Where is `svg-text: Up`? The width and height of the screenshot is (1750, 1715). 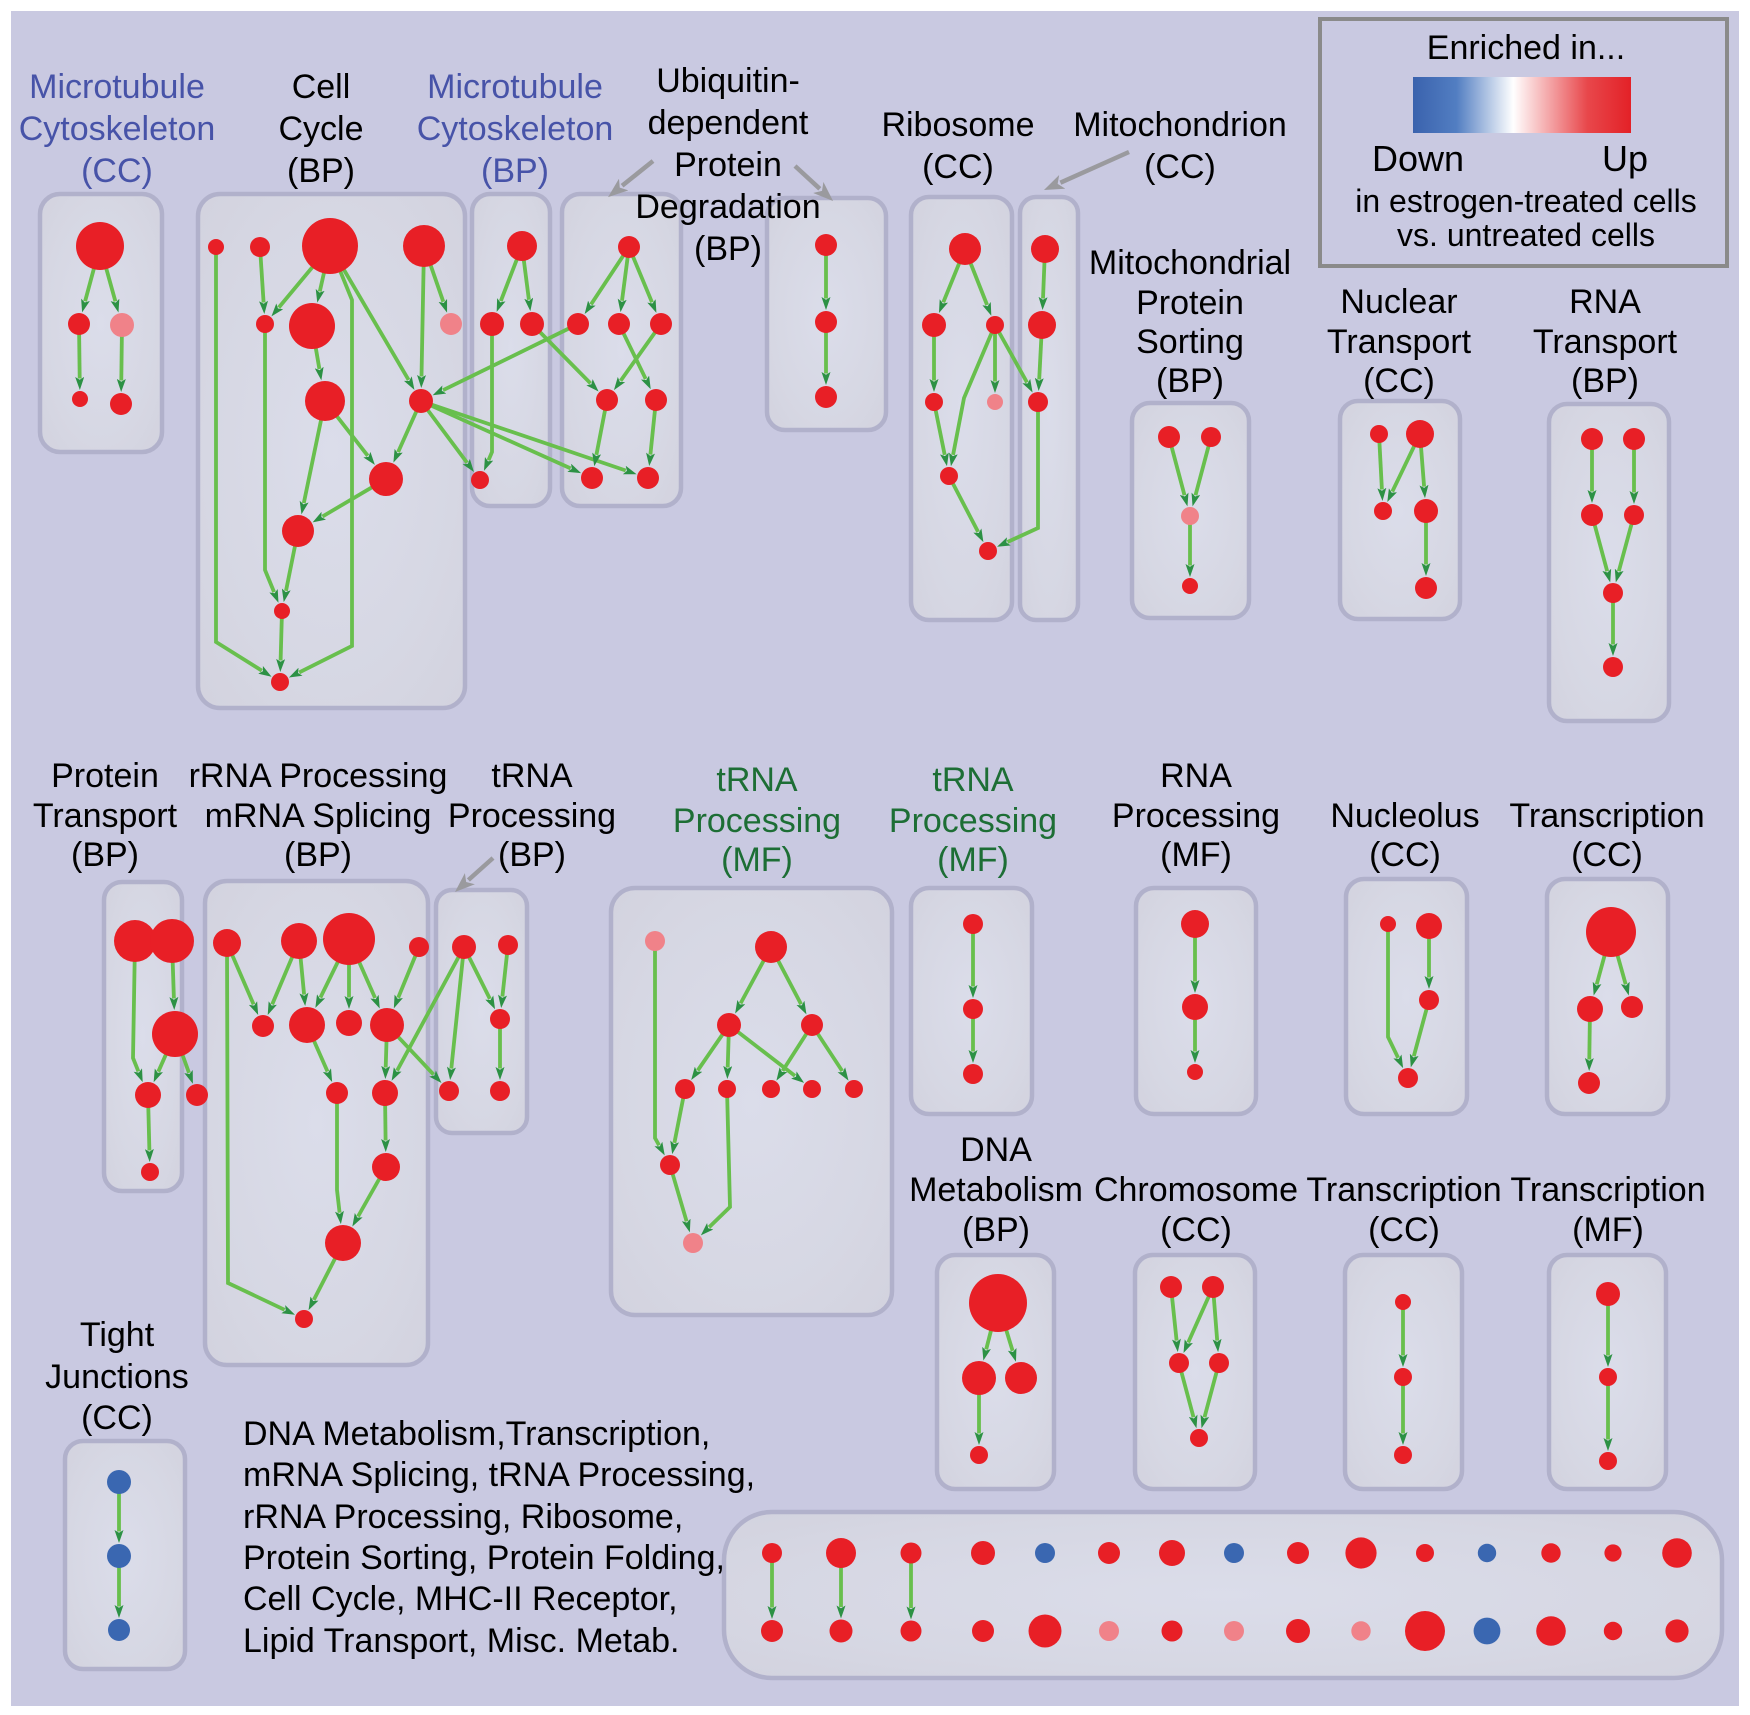
svg-text: Up is located at coordinates (1625, 158).